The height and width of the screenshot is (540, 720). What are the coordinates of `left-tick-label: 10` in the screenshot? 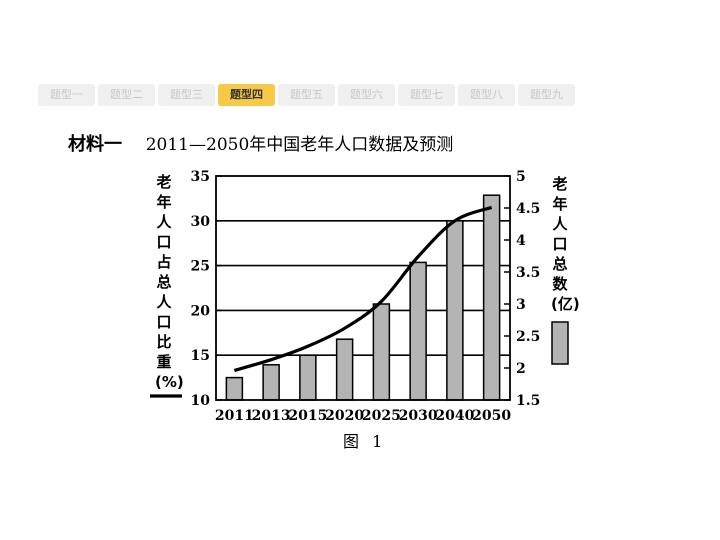 It's located at (201, 401).